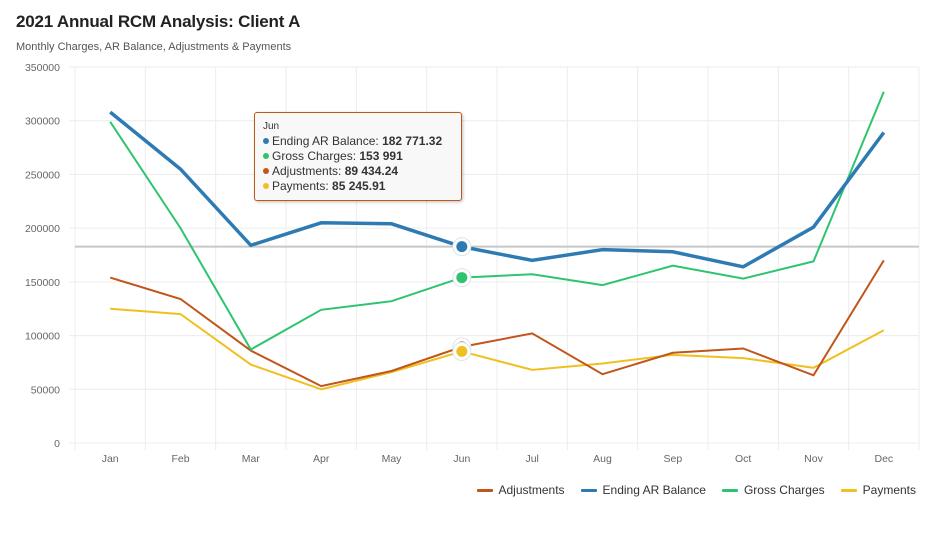 The width and height of the screenshot is (950, 534). I want to click on x-tick-label: Oct, so click(743, 459).